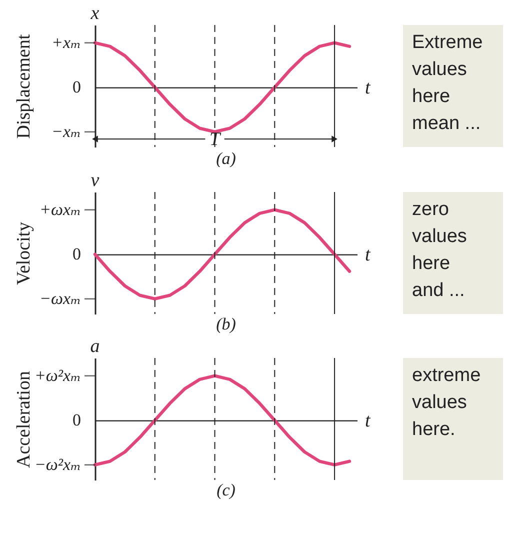 The width and height of the screenshot is (528, 544). Describe the element at coordinates (95, 13) in the screenshot. I see `text: x` at that location.